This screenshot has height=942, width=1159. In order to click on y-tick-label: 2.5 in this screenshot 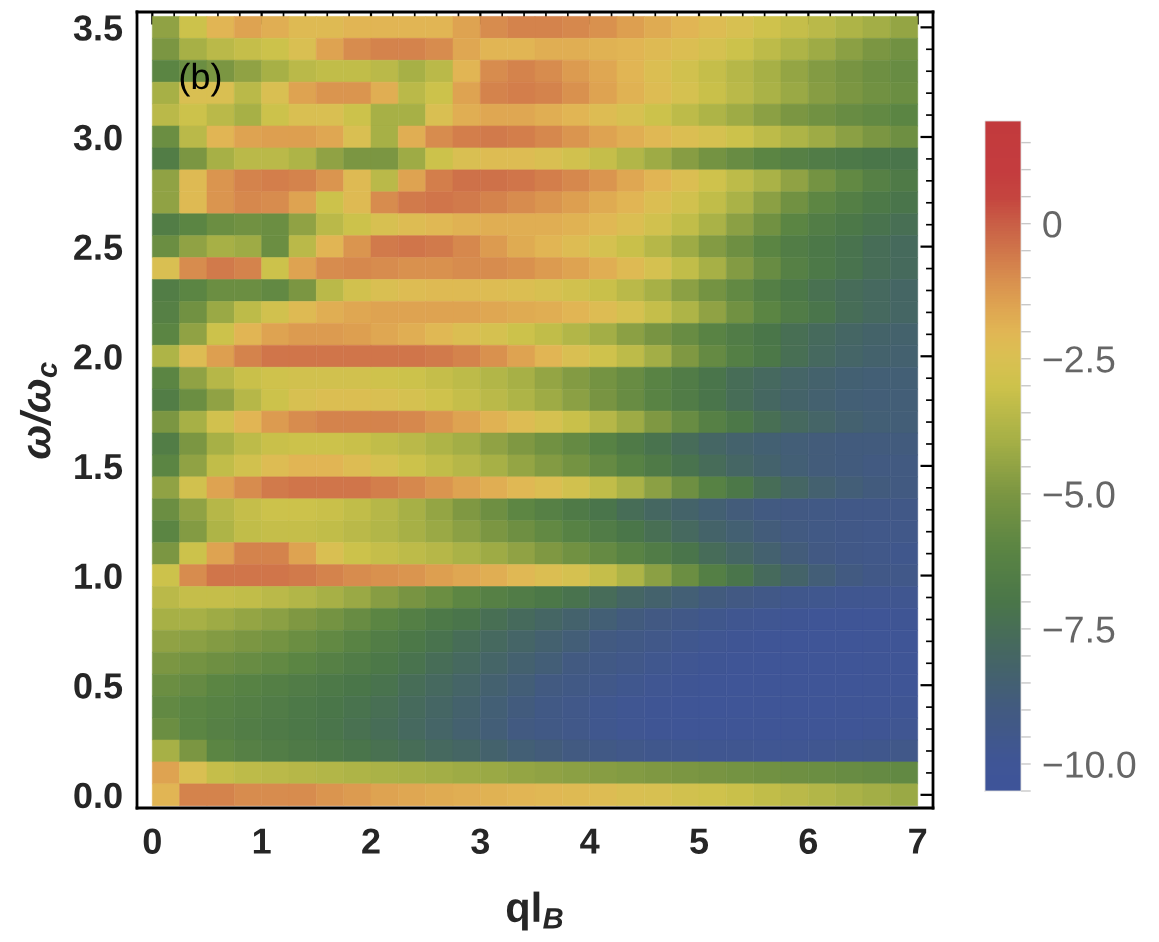, I will do `click(98, 247)`.